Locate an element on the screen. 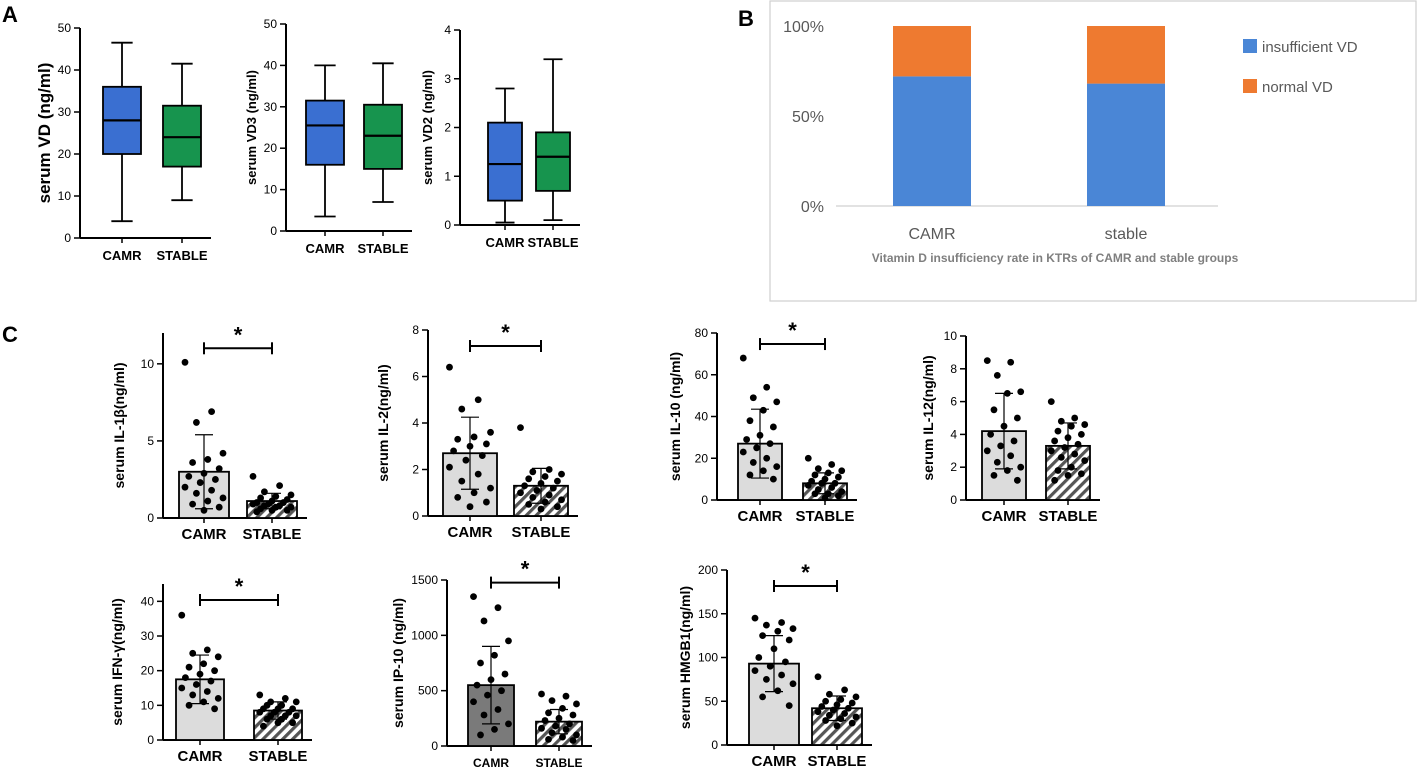 This screenshot has width=1419, height=780. y-tick-label: 4 is located at coordinates (415, 423).